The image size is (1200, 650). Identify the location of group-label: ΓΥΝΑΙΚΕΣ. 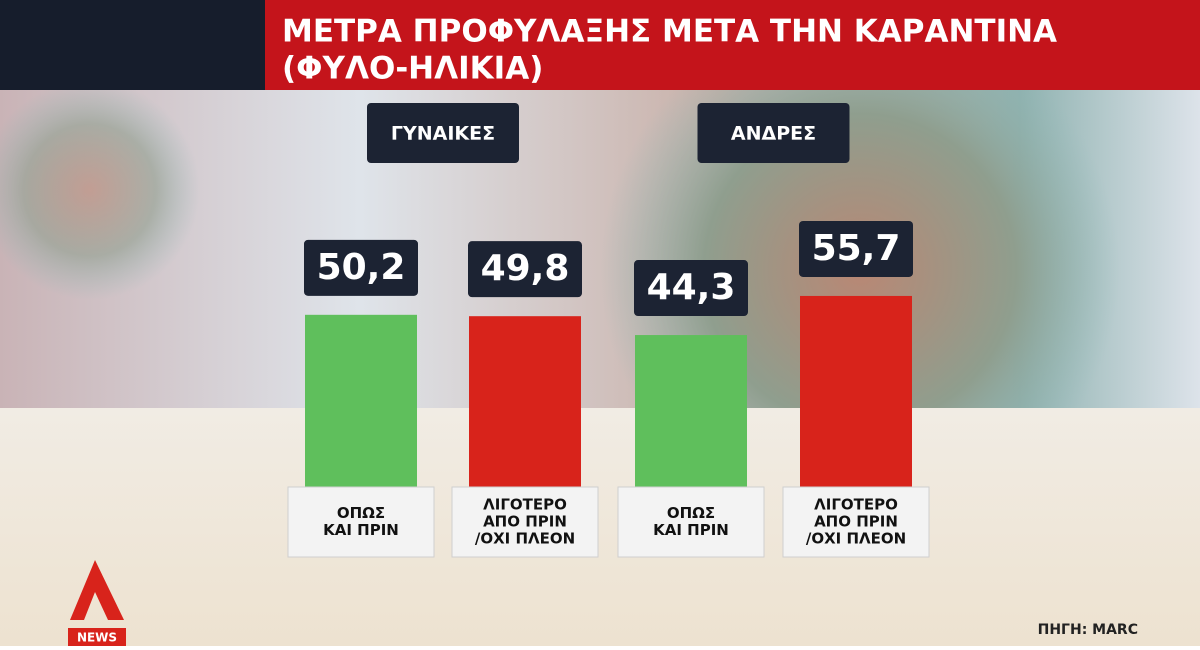
(443, 134).